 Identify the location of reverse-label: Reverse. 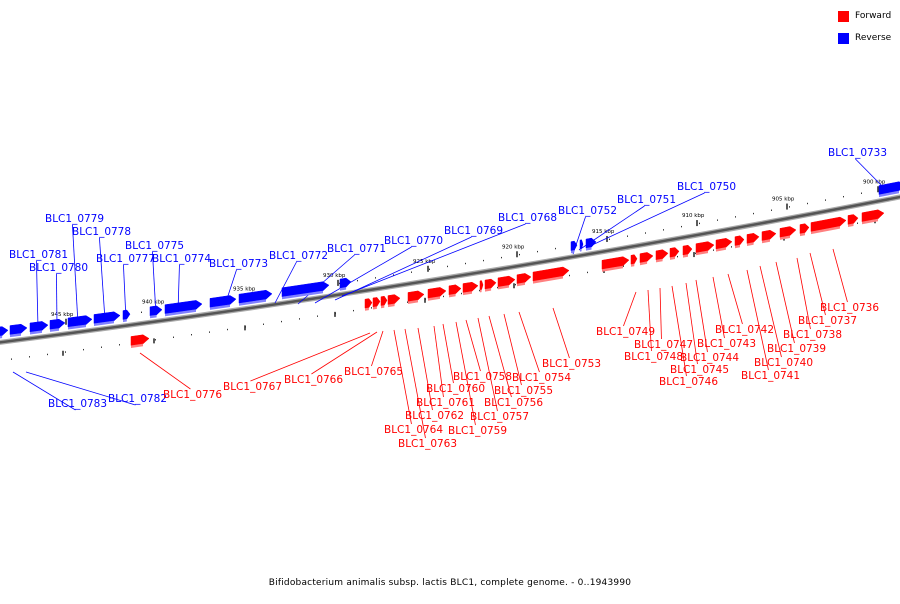
(873, 38).